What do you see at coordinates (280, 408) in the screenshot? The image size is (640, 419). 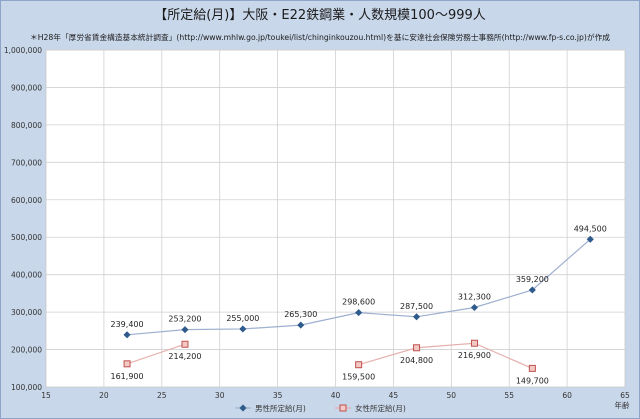 I see `legend-entry: 男性所定給(月)` at bounding box center [280, 408].